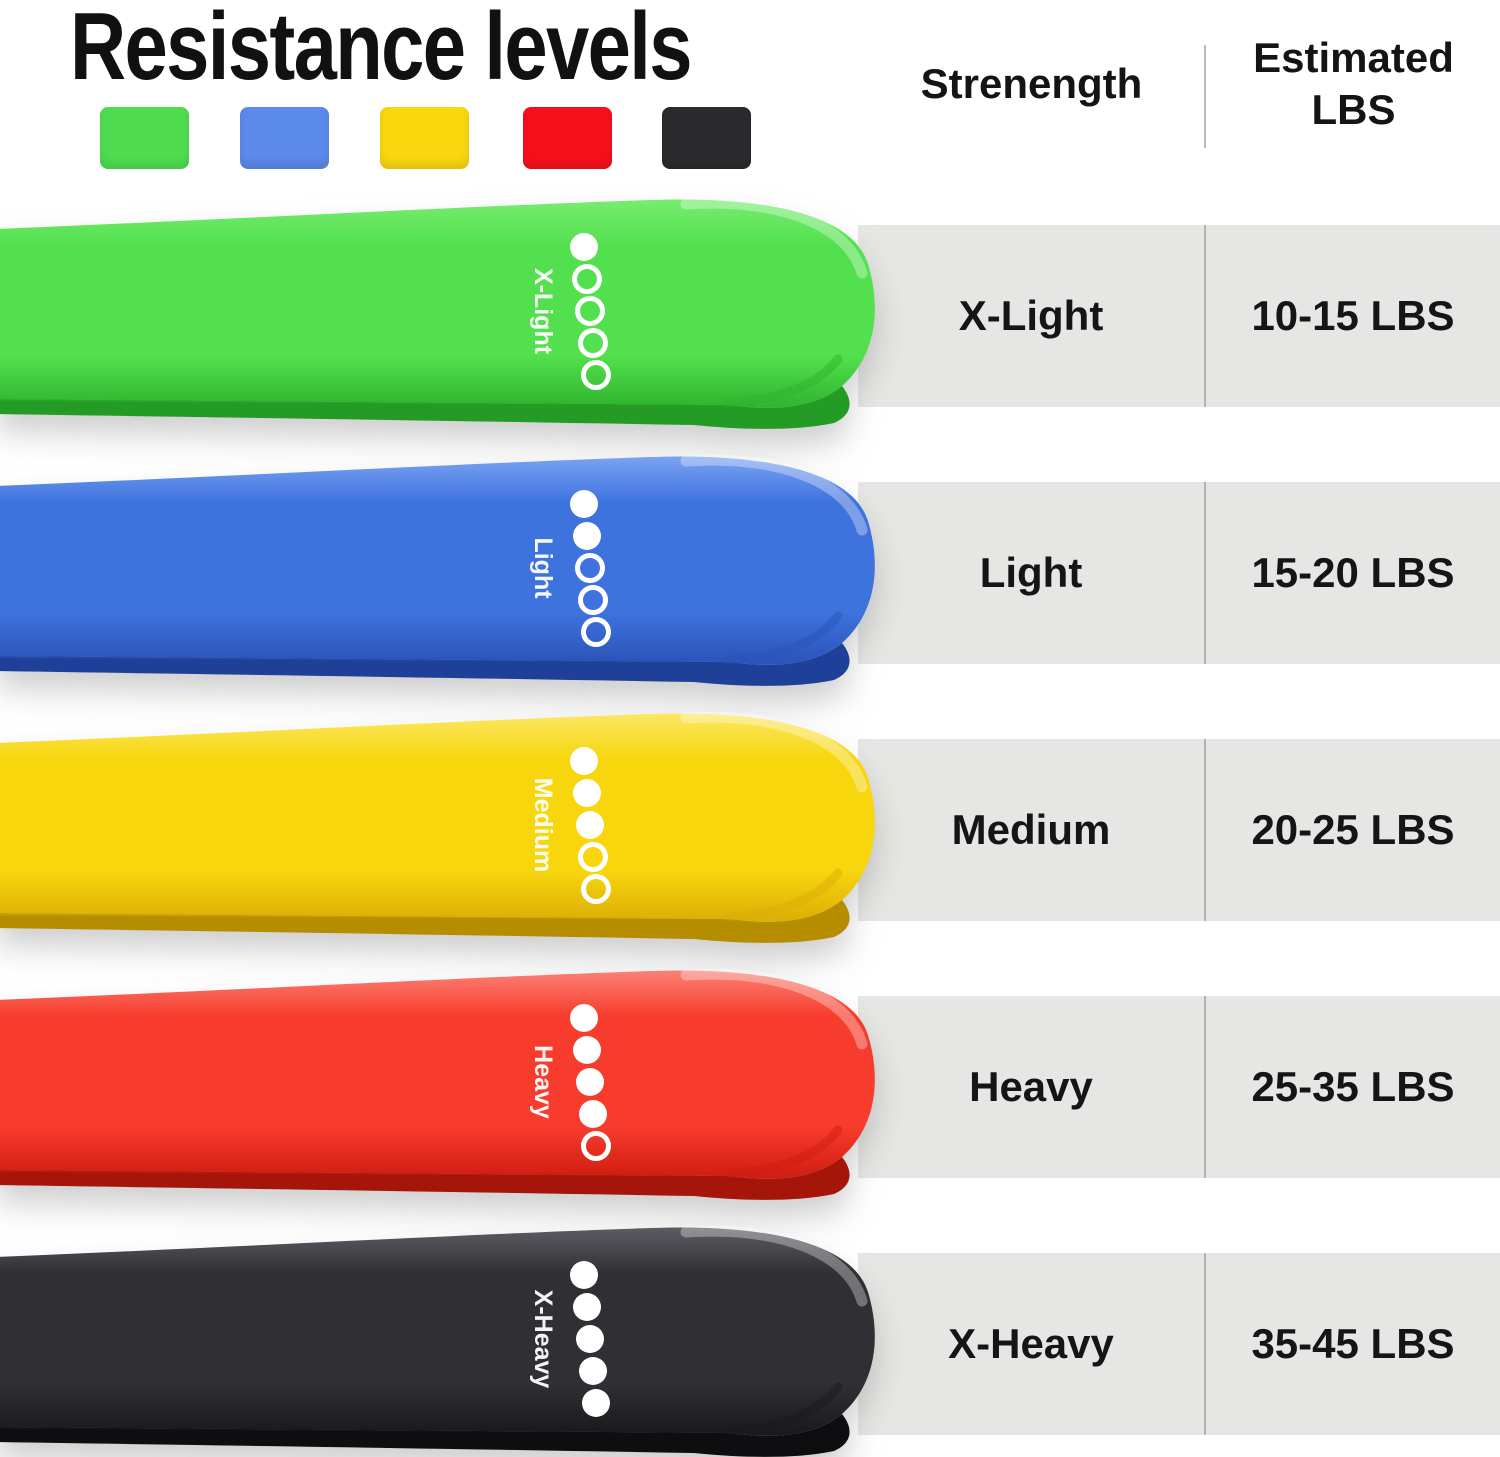  What do you see at coordinates (1031, 315) in the screenshot?
I see `strength-cell: X-Light` at bounding box center [1031, 315].